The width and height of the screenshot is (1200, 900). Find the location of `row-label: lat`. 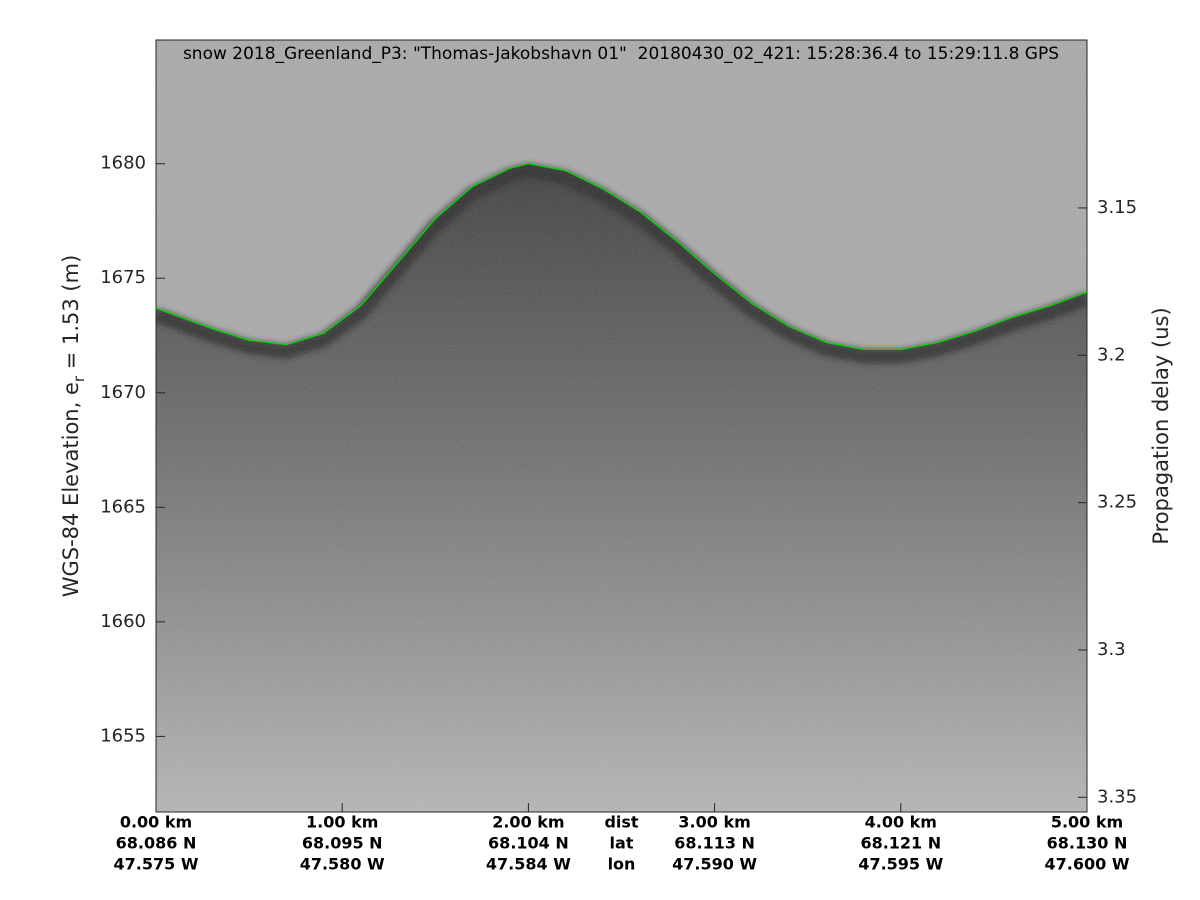

row-label: lat is located at coordinates (622, 843).